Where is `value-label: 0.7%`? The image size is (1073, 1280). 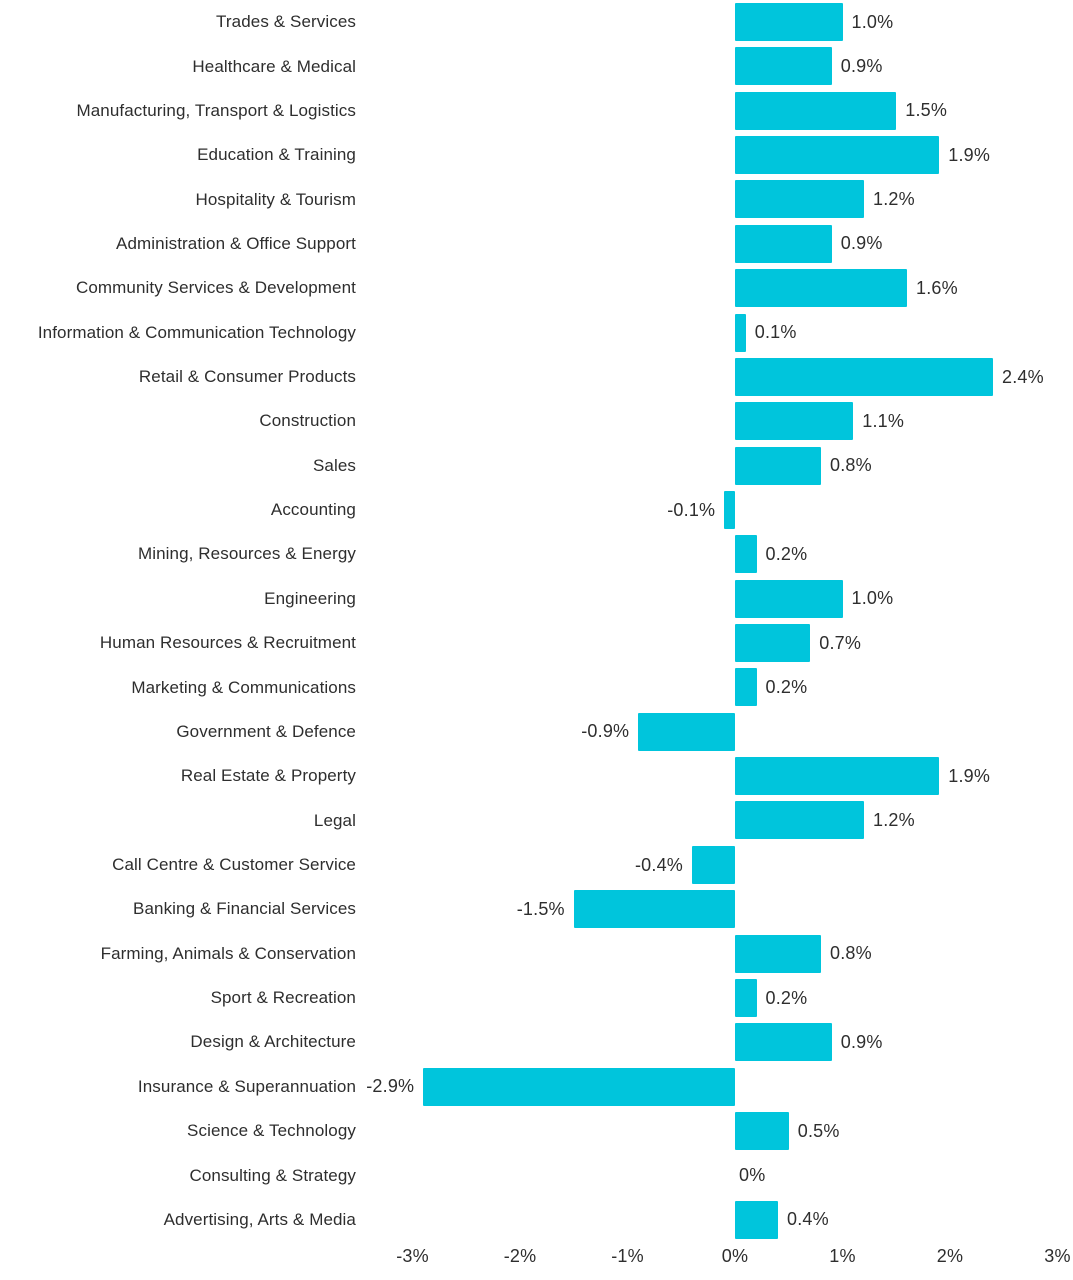 value-label: 0.7% is located at coordinates (840, 642).